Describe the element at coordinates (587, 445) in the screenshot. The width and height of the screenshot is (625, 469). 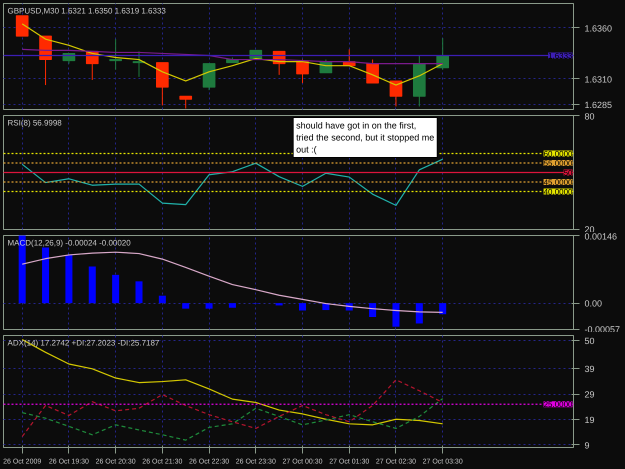
I see `y-tick-label: 9` at that location.